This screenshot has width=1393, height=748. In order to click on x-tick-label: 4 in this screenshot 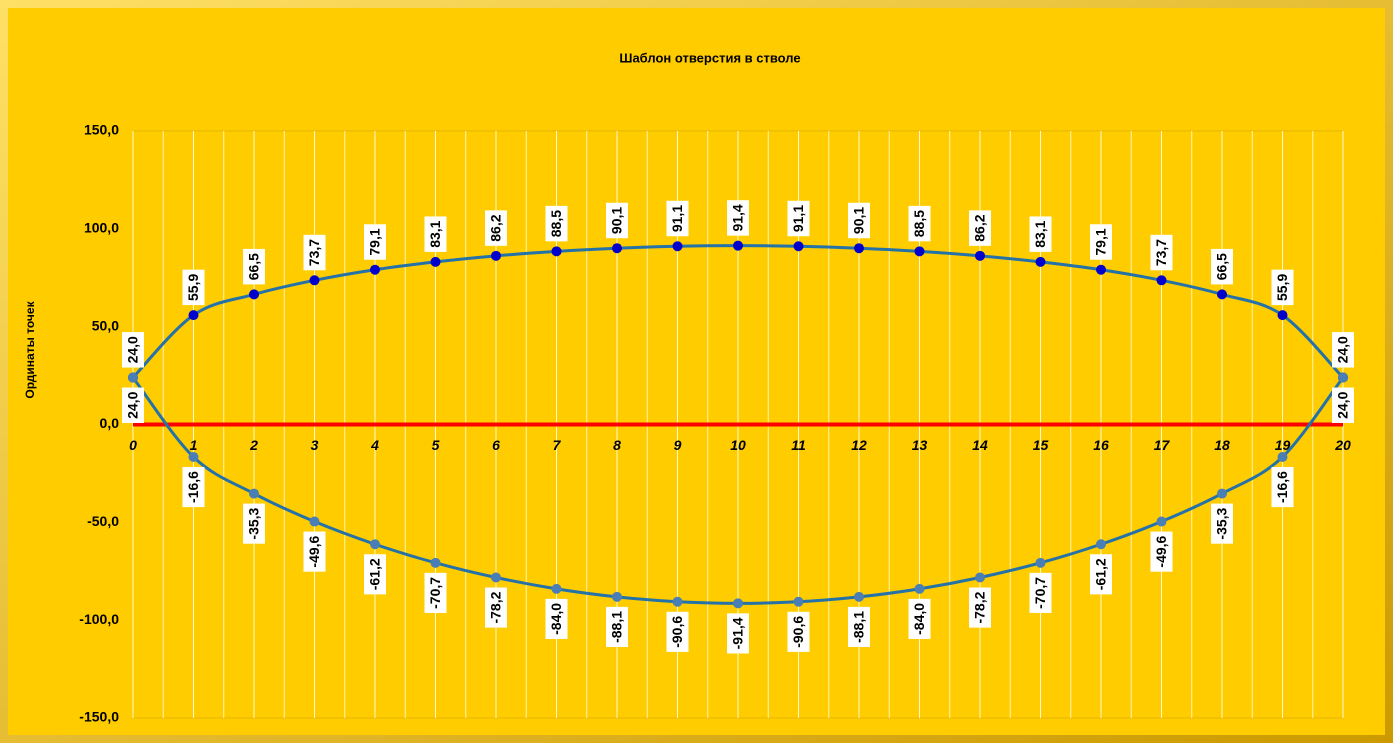, I will do `click(374, 445)`.